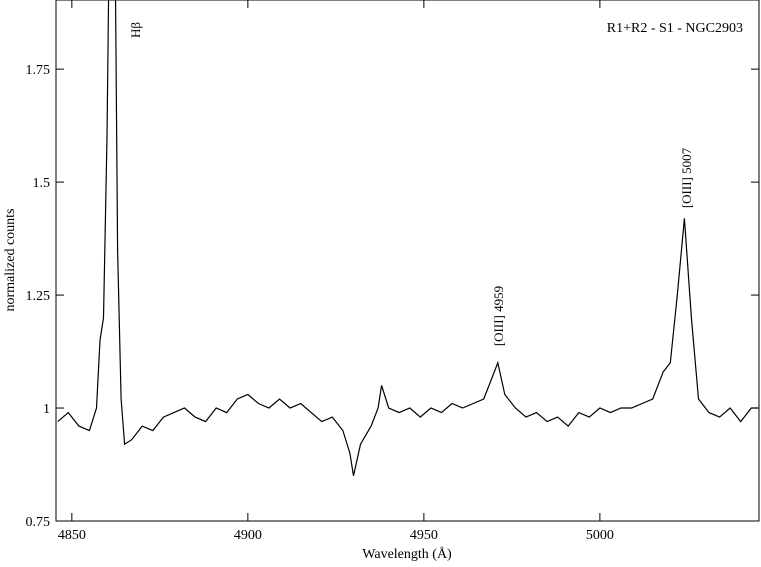  What do you see at coordinates (38, 70) in the screenshot?
I see `y-tick-label: 1.75` at bounding box center [38, 70].